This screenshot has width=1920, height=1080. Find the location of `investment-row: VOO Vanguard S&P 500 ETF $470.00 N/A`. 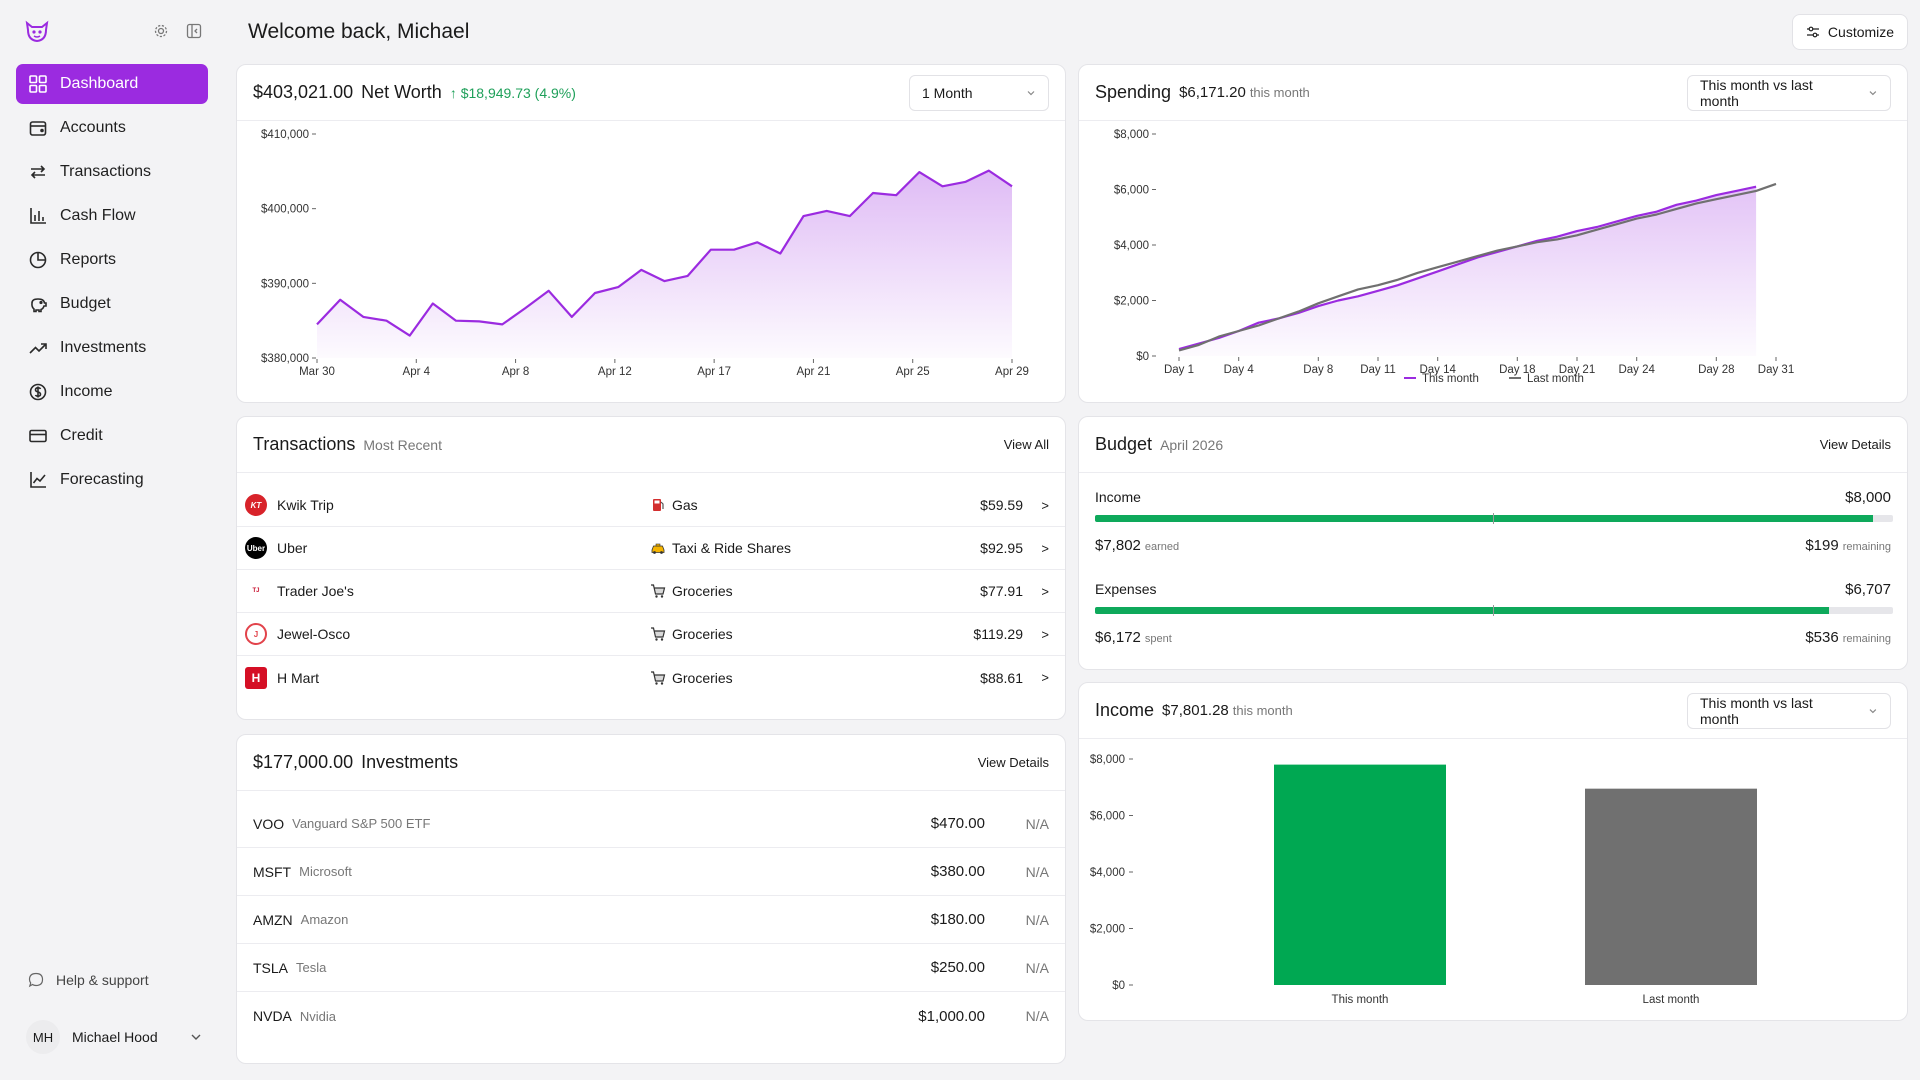

investment-row: VOO Vanguard S&P 500 ETF $470.00 N/A is located at coordinates (651, 824).